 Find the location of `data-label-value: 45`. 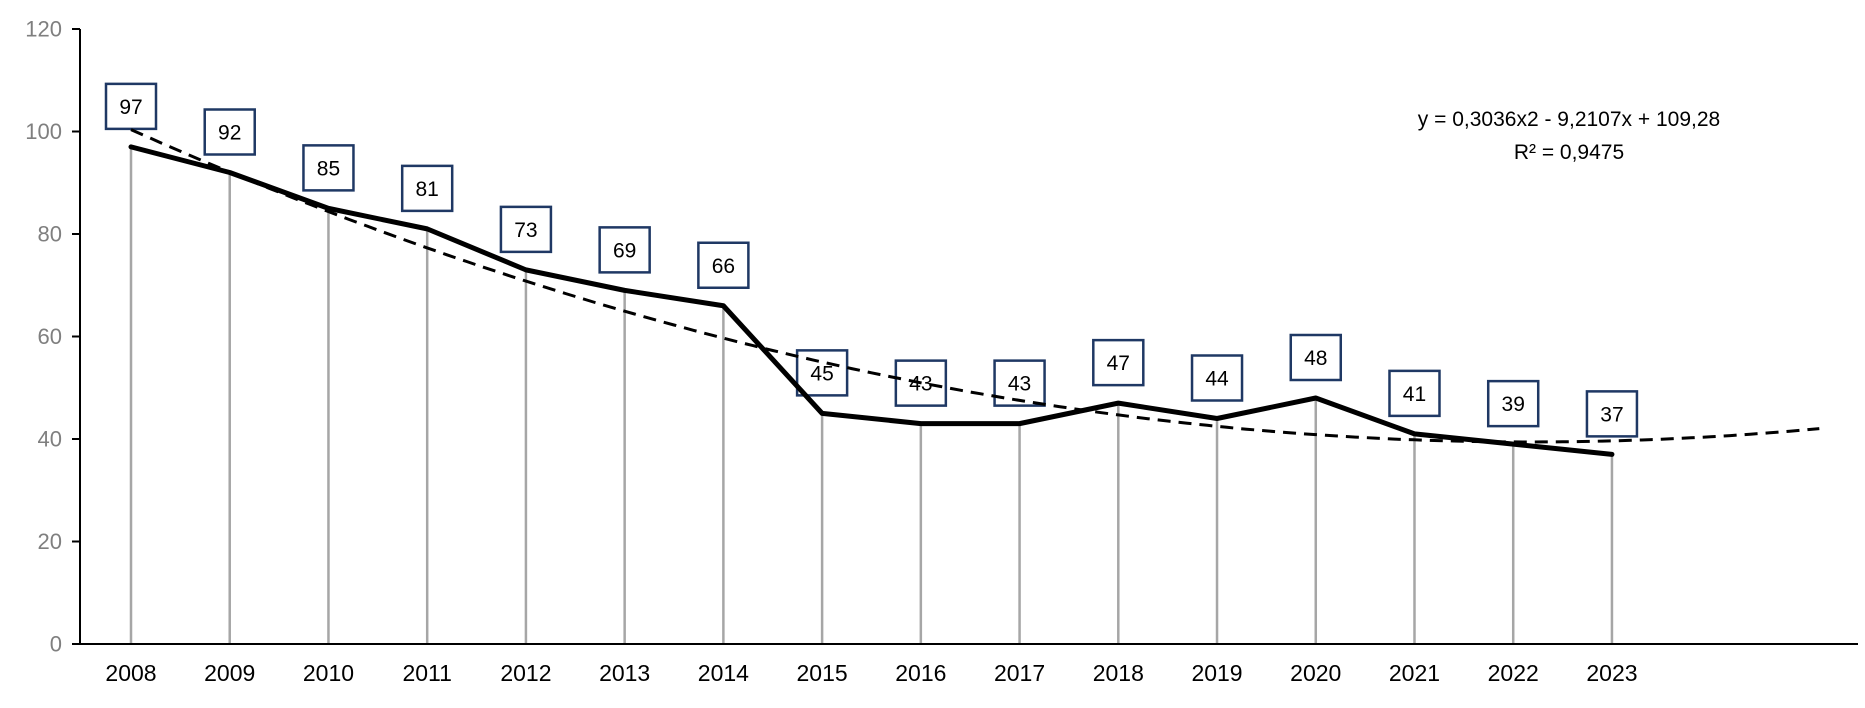

data-label-value: 45 is located at coordinates (821, 373).